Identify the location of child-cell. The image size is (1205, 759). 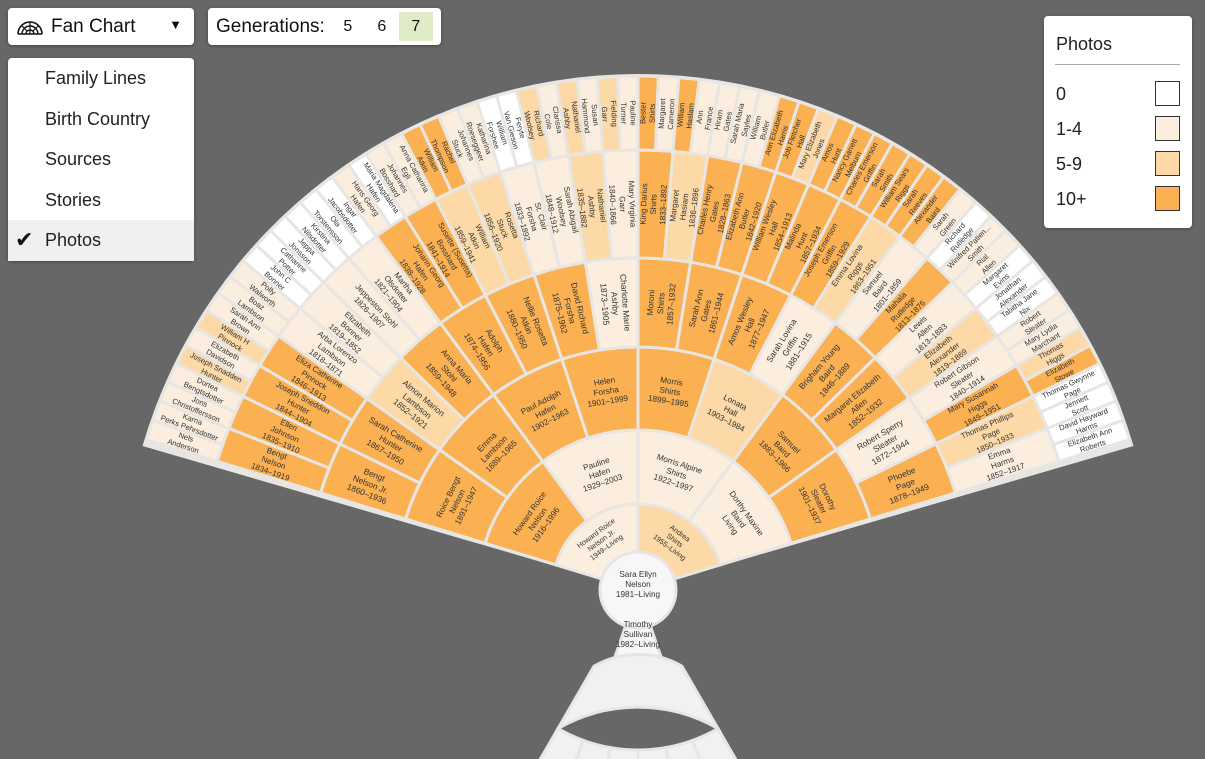
(638, 692).